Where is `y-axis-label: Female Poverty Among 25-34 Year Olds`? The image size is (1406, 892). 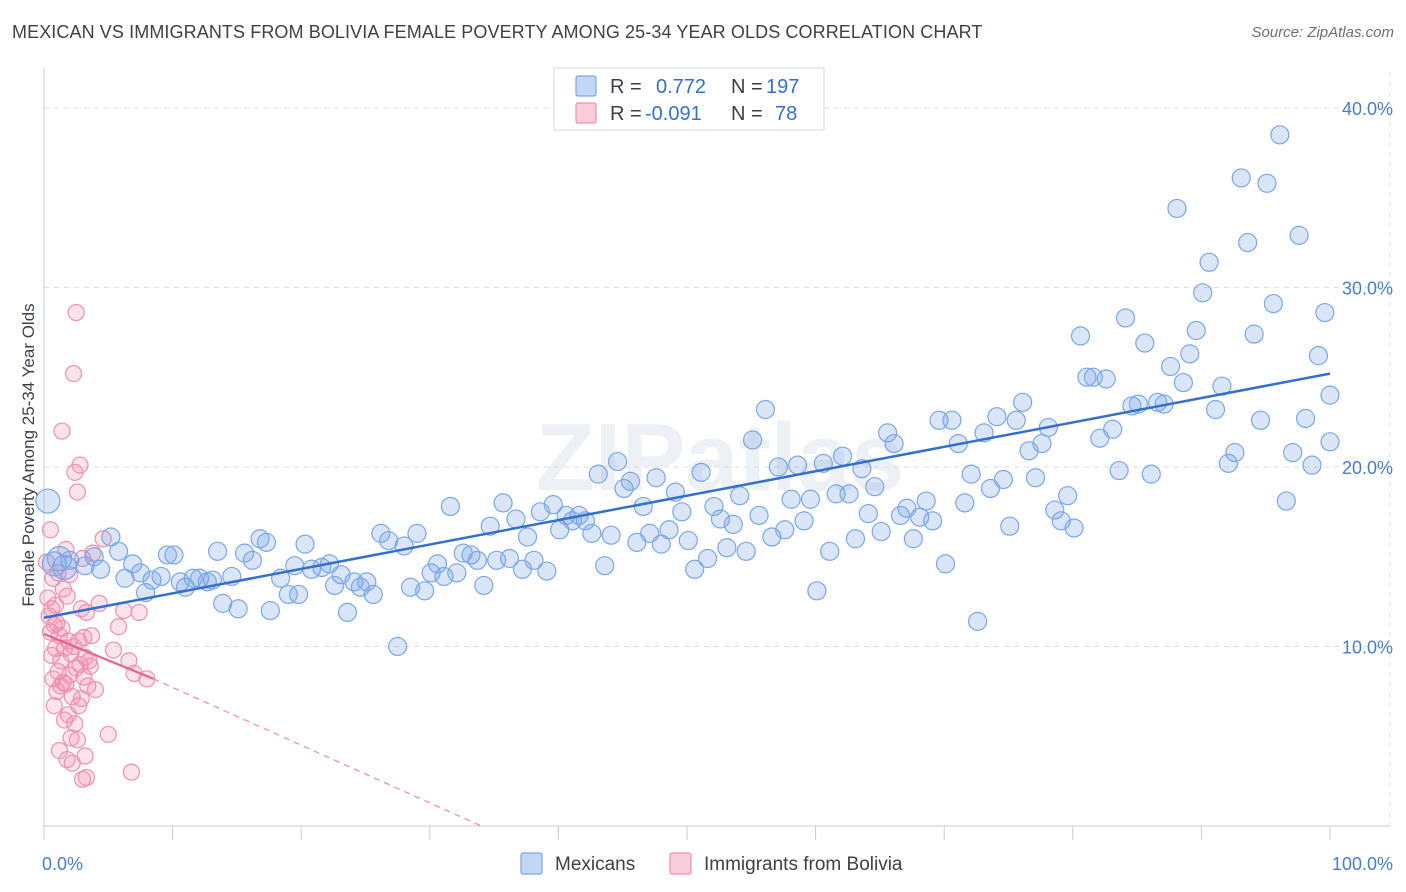
y-axis-label: Female Poverty Among 25-34 Year Olds is located at coordinates (28, 454).